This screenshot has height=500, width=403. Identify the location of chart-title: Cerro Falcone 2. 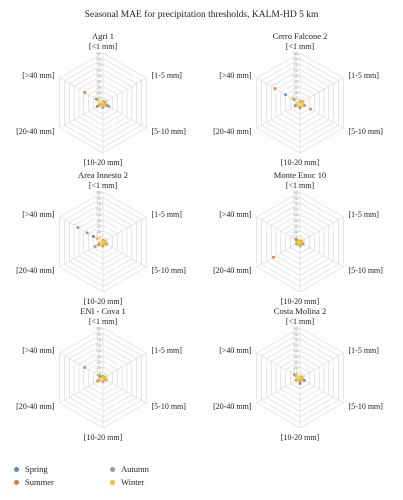
(300, 36).